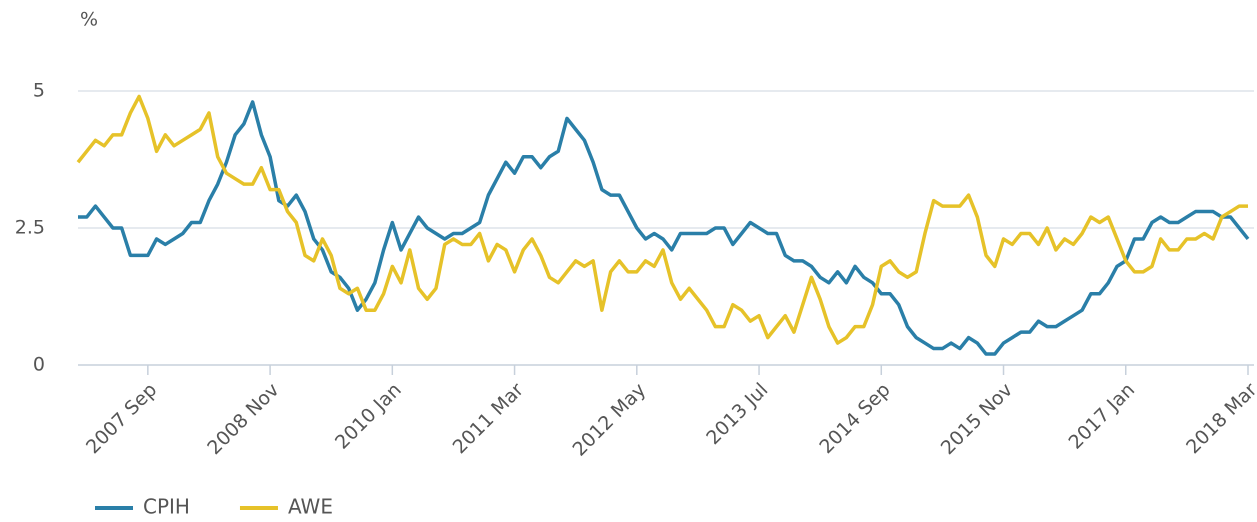 The image size is (1257, 522). What do you see at coordinates (368, 416) in the screenshot?
I see `x-tick-label: 2010 Jan` at bounding box center [368, 416].